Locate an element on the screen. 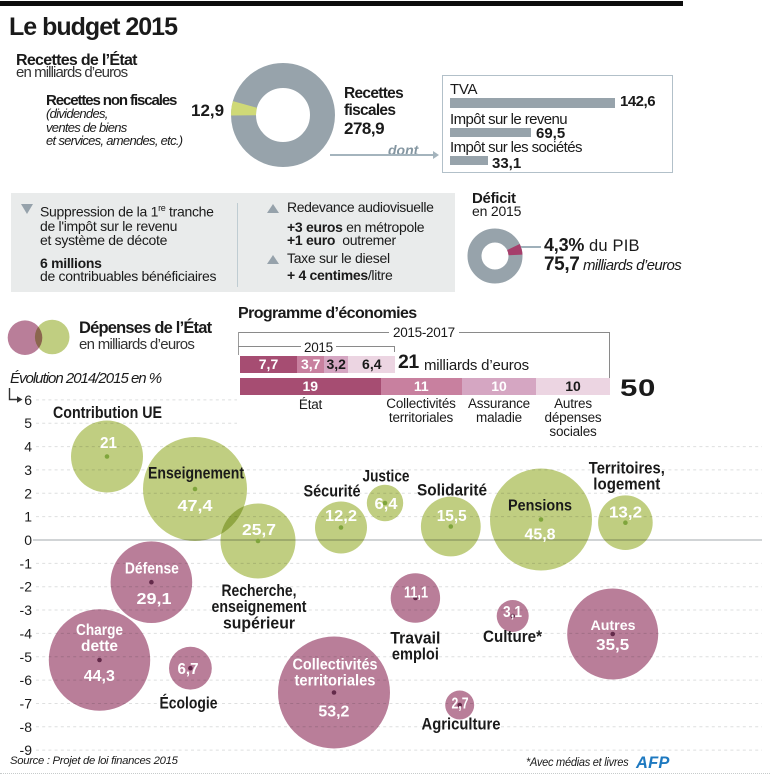  svg-text: 2 is located at coordinates (28, 493).